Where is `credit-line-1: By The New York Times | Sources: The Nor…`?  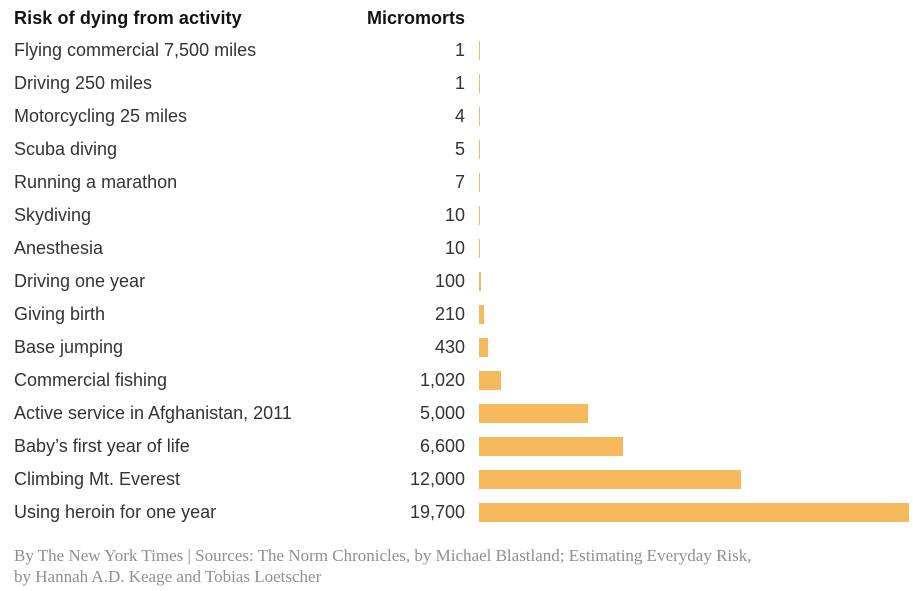 credit-line-1: By The New York Times | Sources: The Nor… is located at coordinates (383, 555).